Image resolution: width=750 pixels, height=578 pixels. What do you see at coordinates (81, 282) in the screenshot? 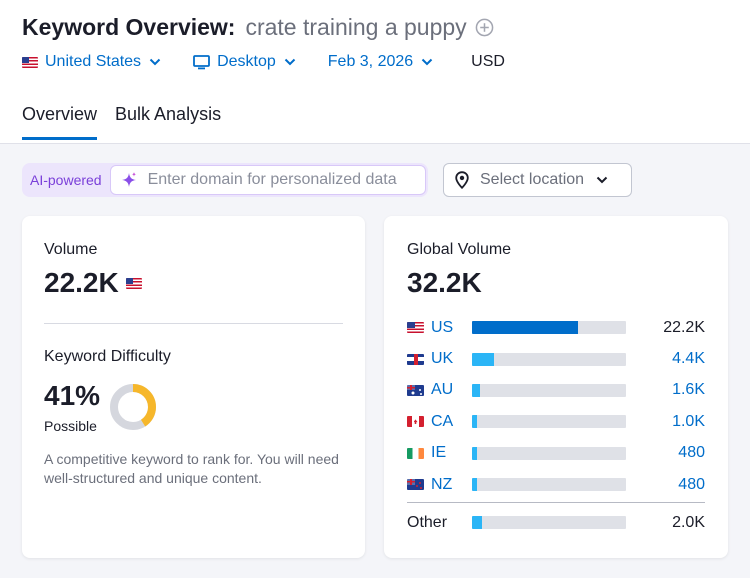
I see `volume-value: 22.2K` at bounding box center [81, 282].